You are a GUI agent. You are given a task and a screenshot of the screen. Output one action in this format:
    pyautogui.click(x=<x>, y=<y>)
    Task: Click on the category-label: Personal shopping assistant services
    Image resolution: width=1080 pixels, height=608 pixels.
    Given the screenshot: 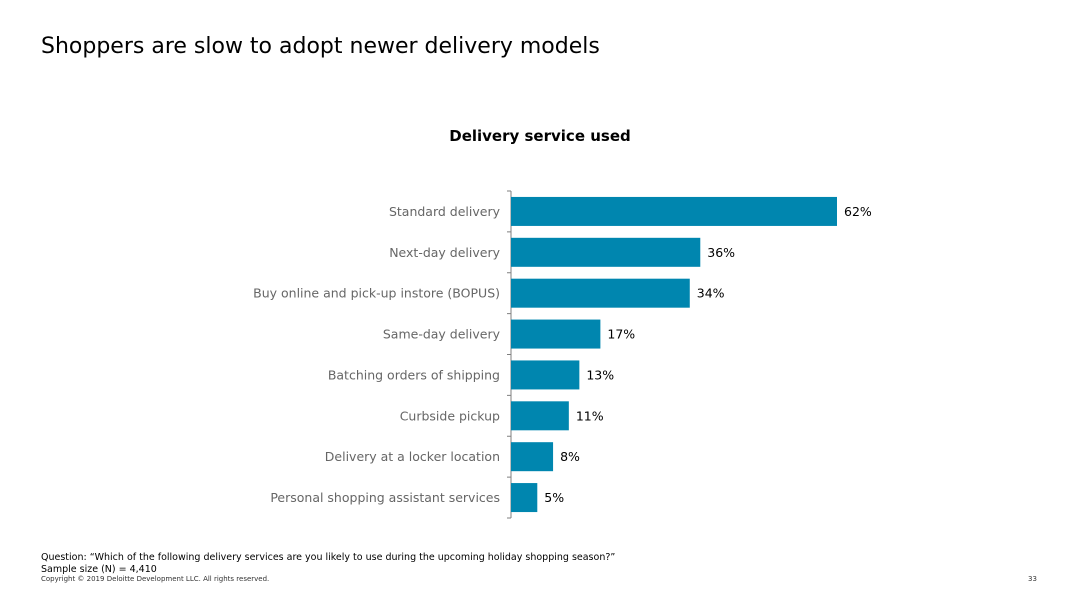 What is the action you would take?
    pyautogui.click(x=385, y=497)
    